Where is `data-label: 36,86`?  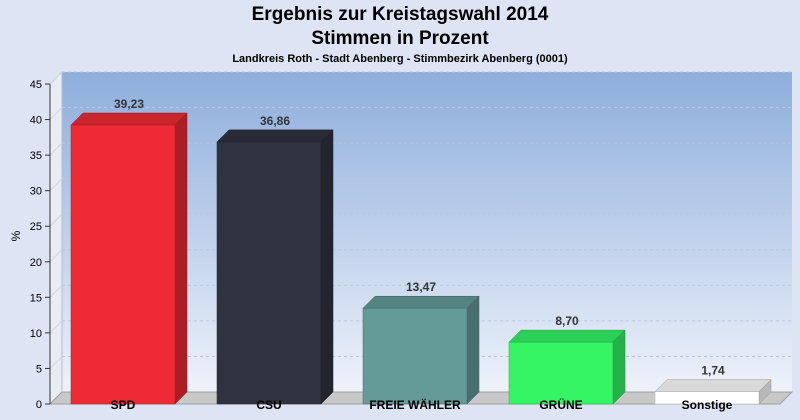 data-label: 36,86 is located at coordinates (275, 121).